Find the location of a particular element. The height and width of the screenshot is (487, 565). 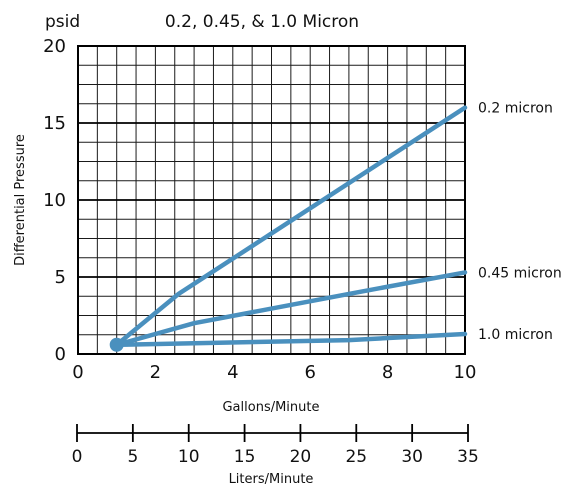

y-axis-label: Differential Pressure is located at coordinates (20, 200).